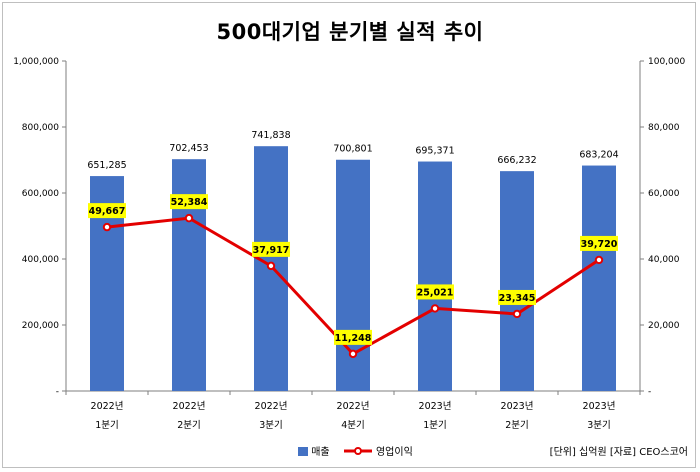  Describe the element at coordinates (40, 194) in the screenshot. I see `y-left-tick-label: 600,000` at that location.